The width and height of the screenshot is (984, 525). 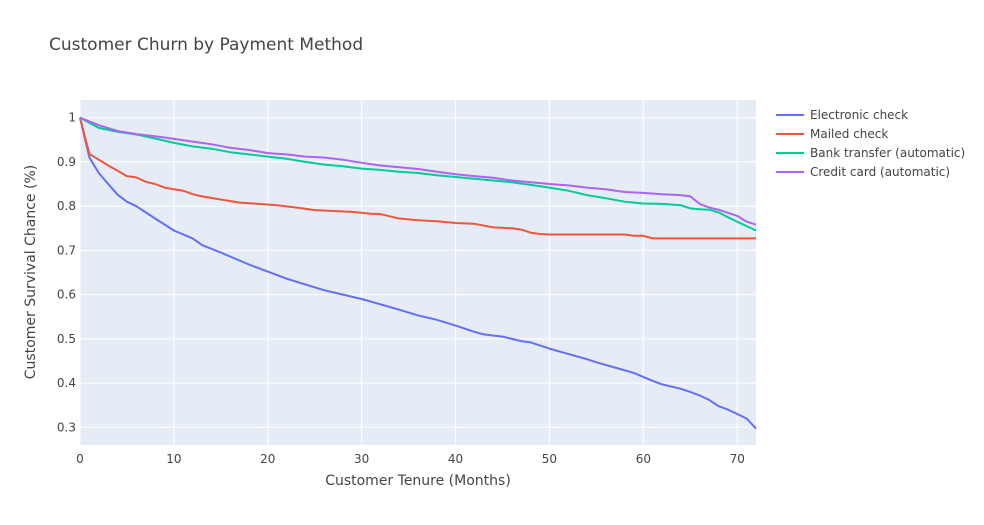 I want to click on x-axis-ticks: 0 10 20 30 40 50 60 70, so click(x=410, y=459).